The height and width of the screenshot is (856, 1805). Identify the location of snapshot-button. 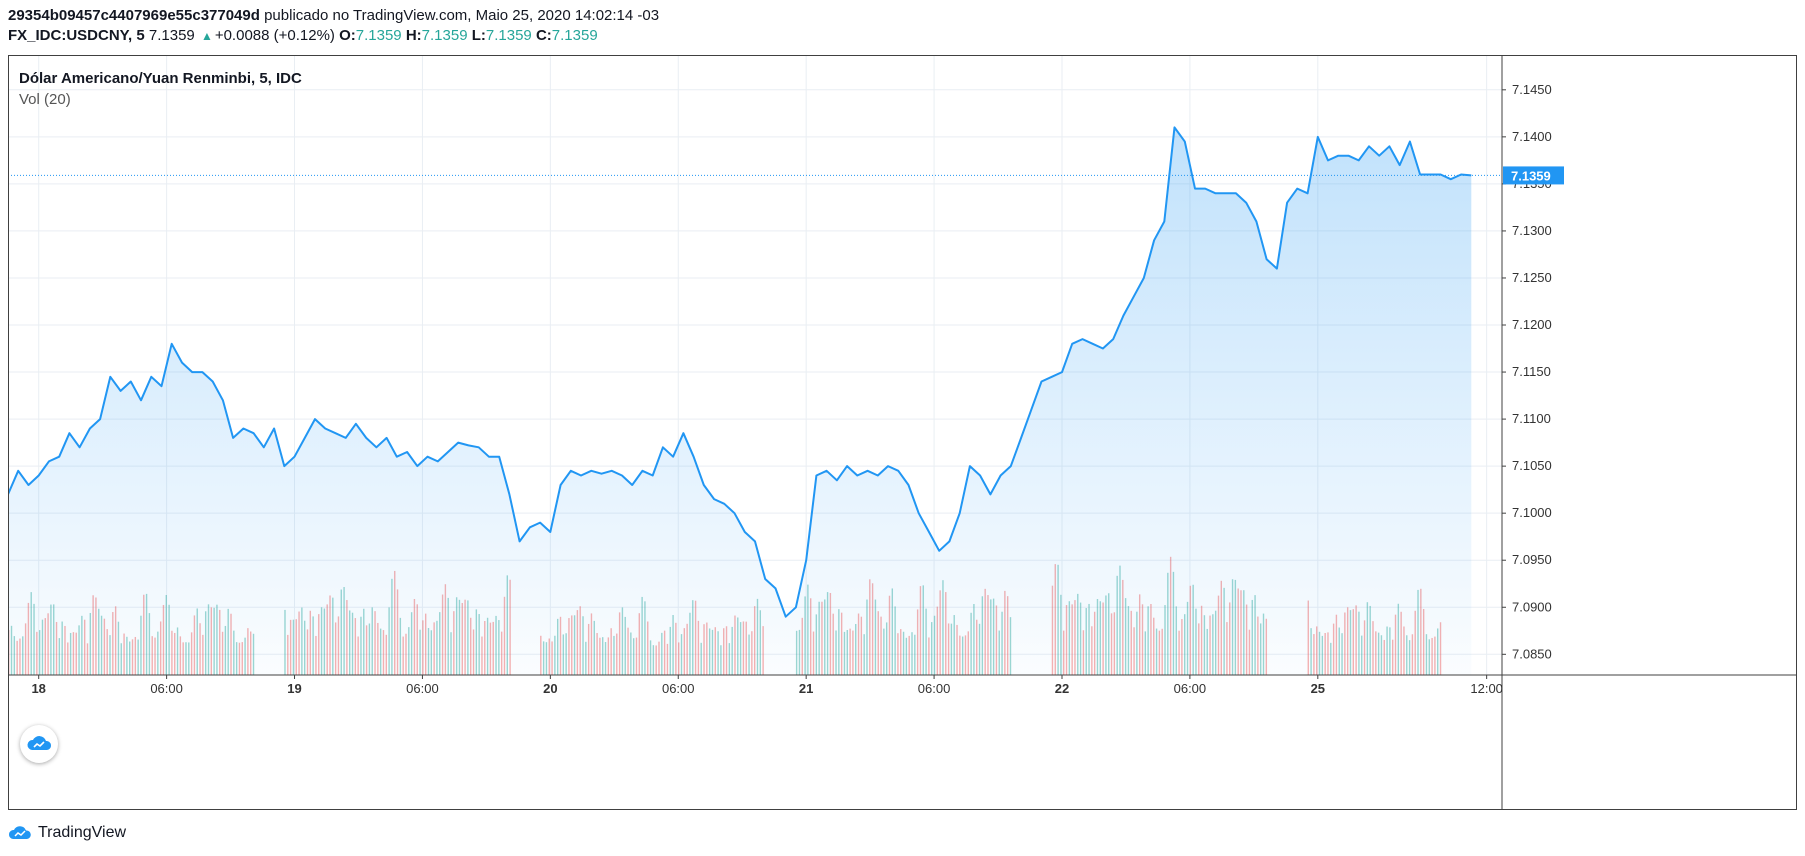
(39, 744).